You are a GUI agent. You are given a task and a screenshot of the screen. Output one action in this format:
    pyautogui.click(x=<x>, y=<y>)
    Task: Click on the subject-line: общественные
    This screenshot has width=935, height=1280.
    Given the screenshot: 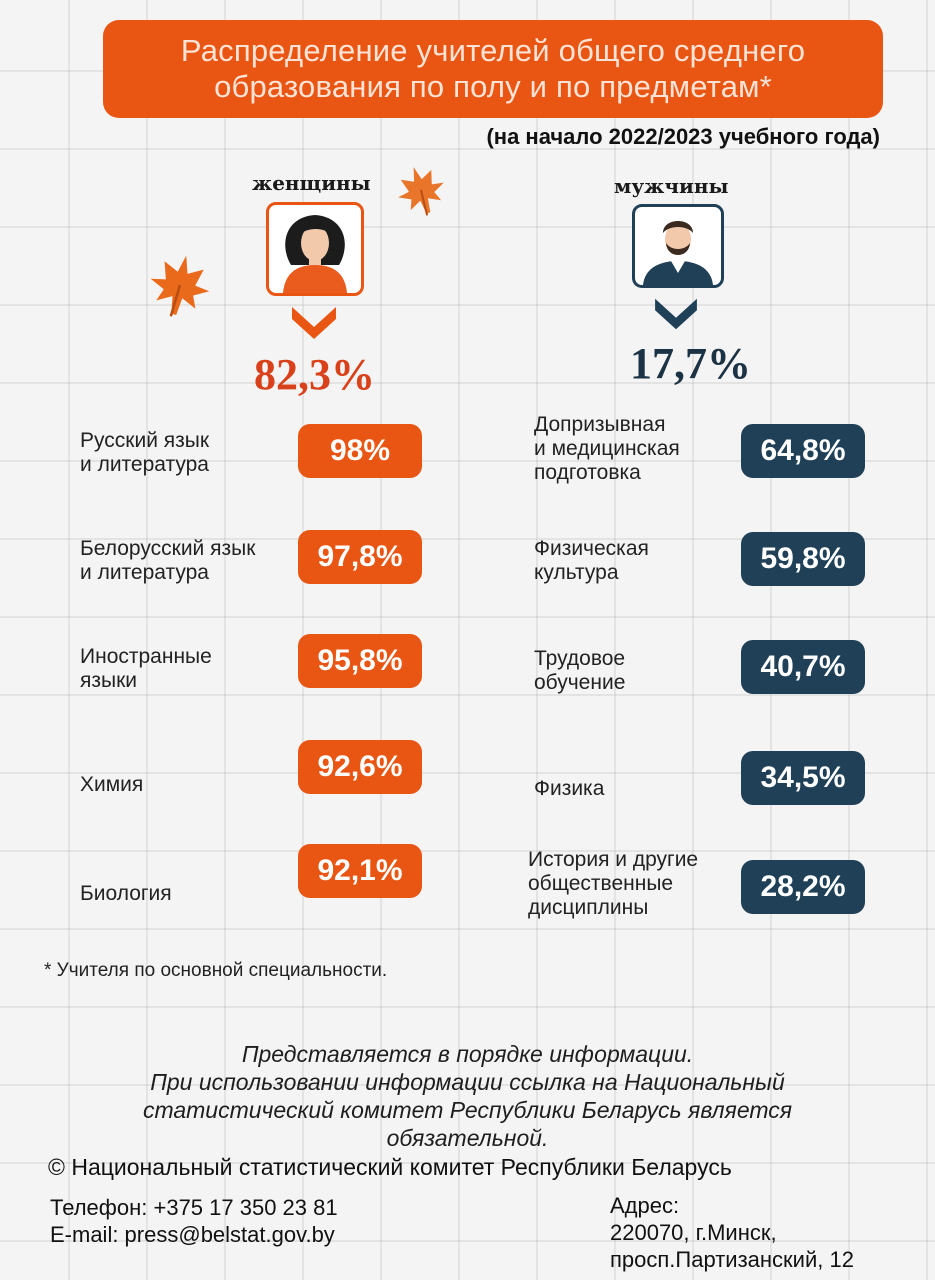 What is the action you would take?
    pyautogui.click(x=601, y=883)
    